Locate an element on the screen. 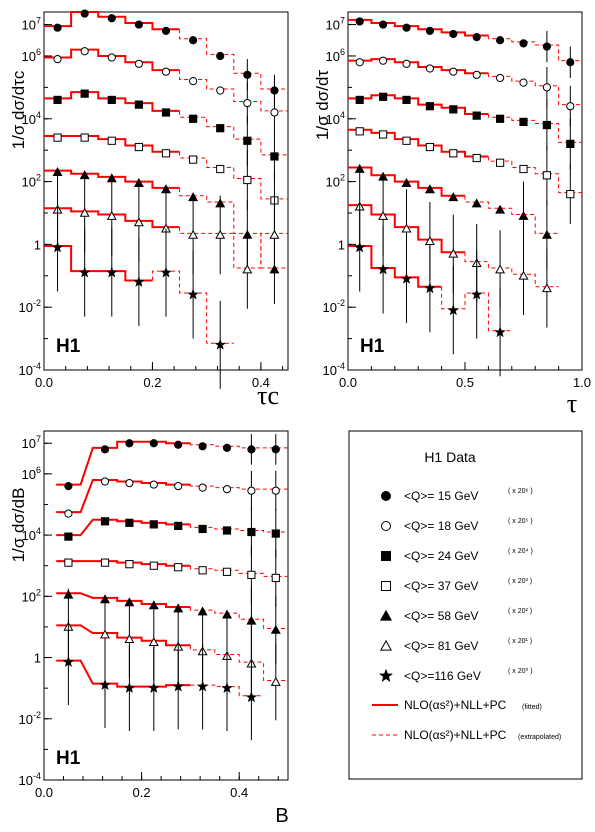 Image resolution: width=595 pixels, height=832 pixels. xlabel-tau-c: τc is located at coordinates (268, 395).